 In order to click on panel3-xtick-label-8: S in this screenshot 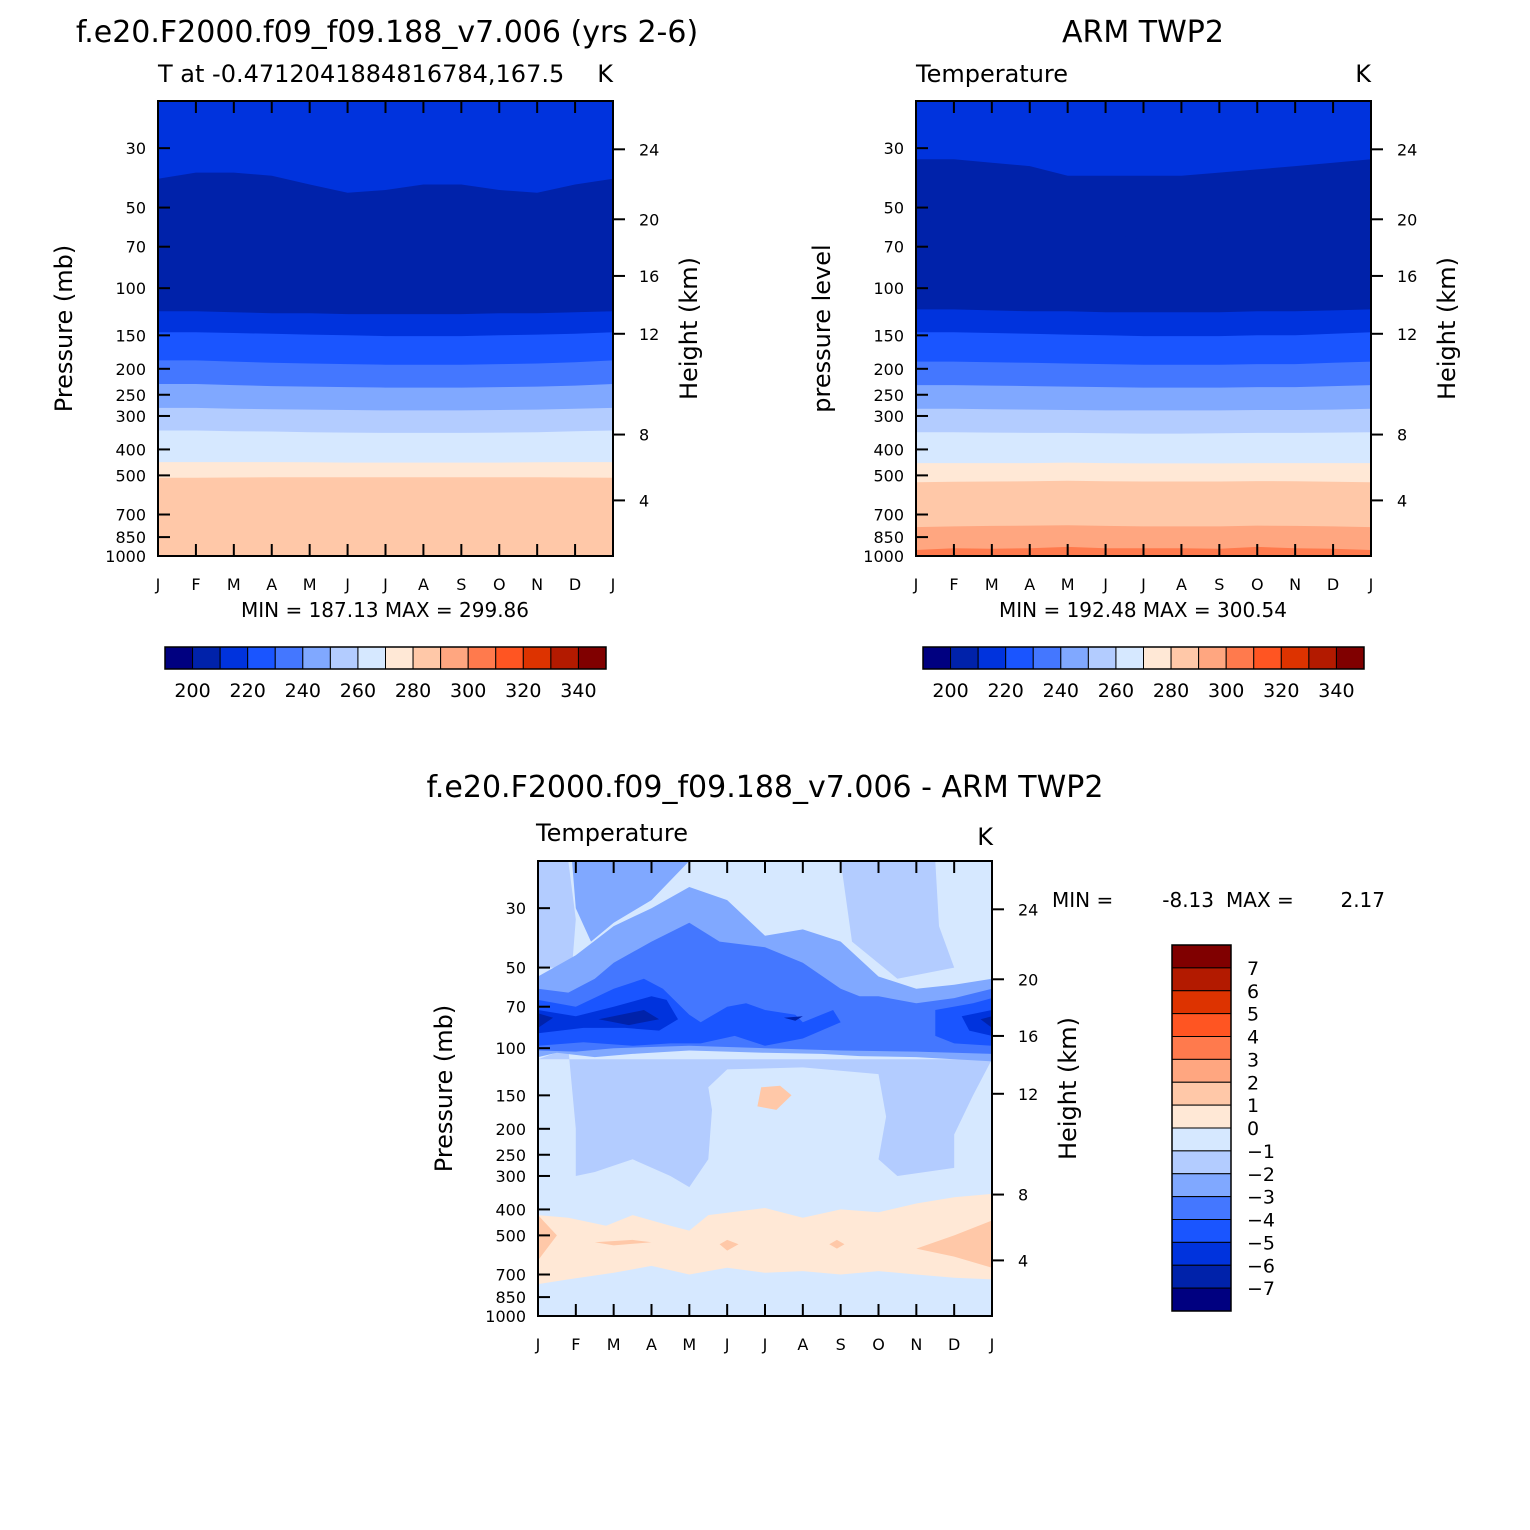, I will do `click(841, 1344)`.